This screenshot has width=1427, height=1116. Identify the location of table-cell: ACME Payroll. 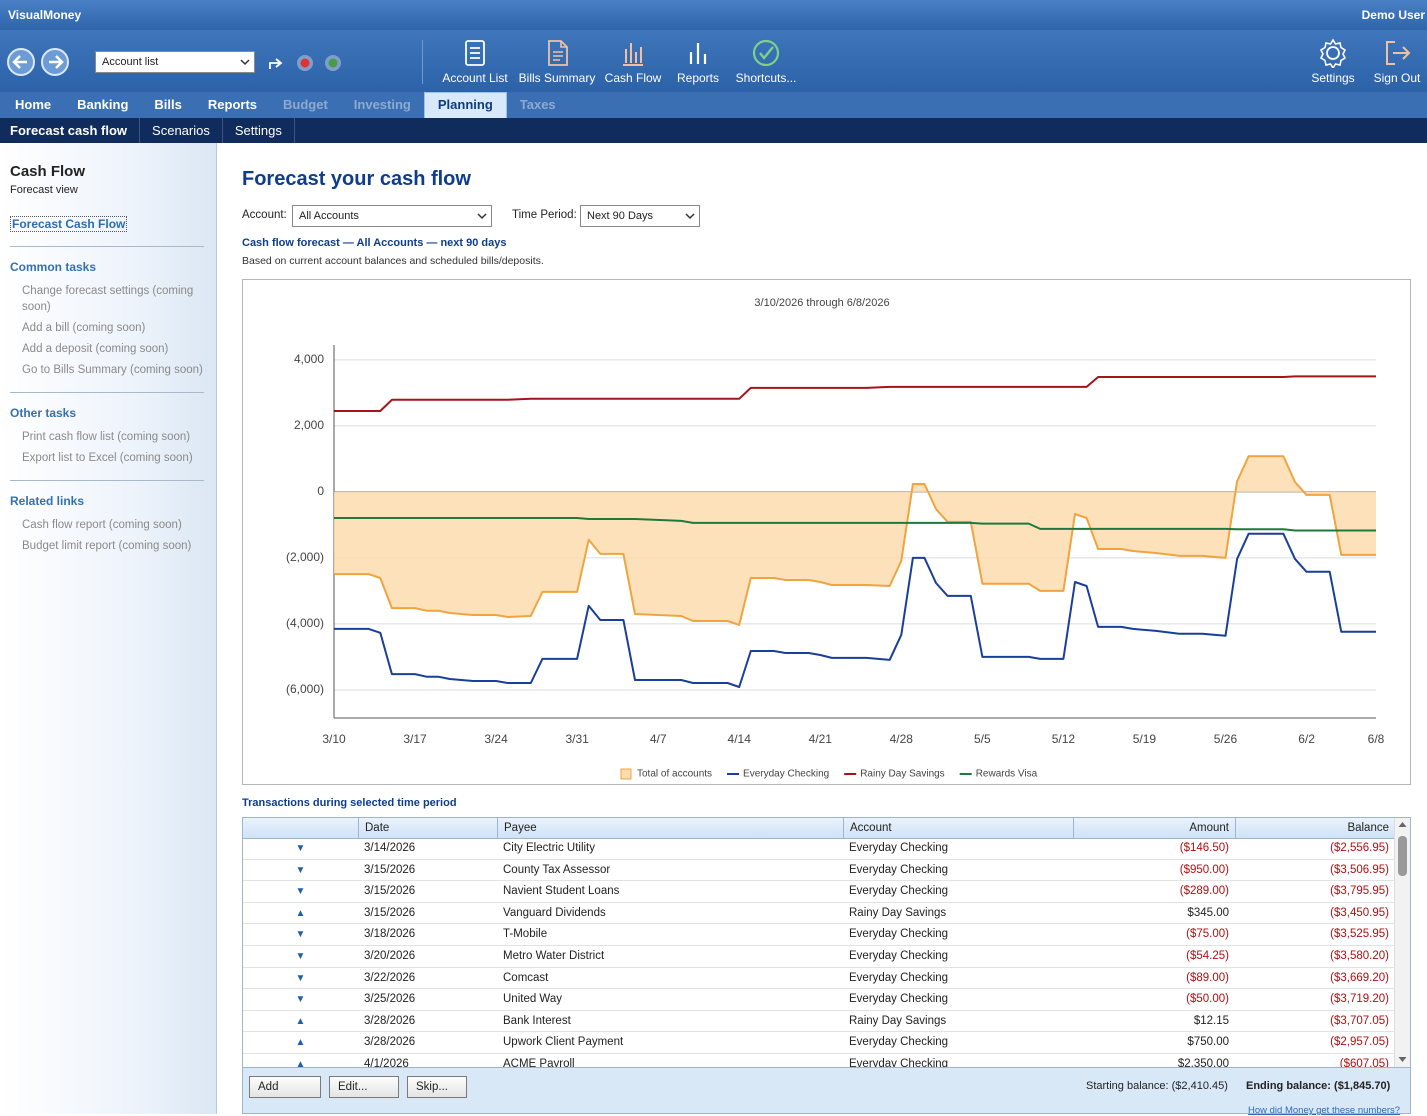
(670, 1061).